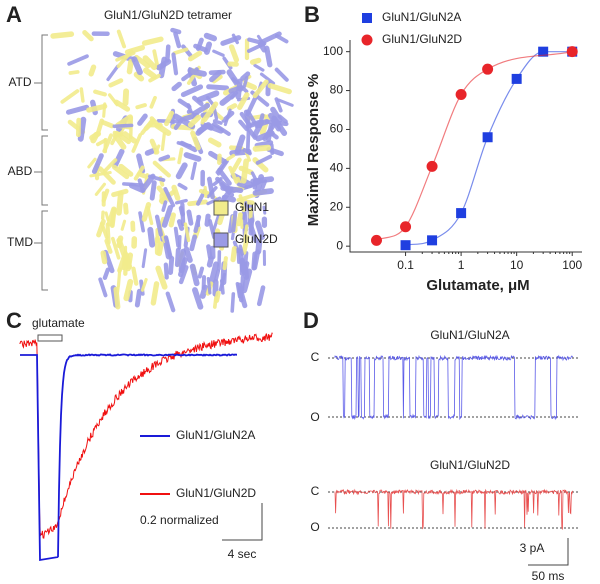  I want to click on scale-bar, so click(548, 552).